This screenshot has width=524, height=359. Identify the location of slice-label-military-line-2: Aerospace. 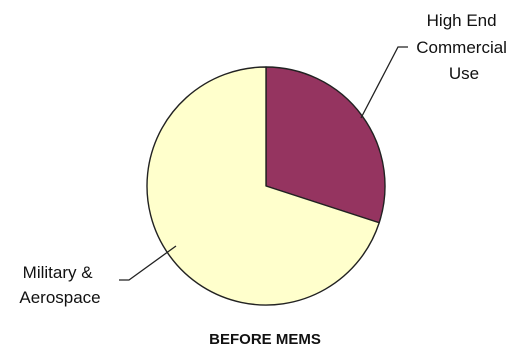
(59, 297).